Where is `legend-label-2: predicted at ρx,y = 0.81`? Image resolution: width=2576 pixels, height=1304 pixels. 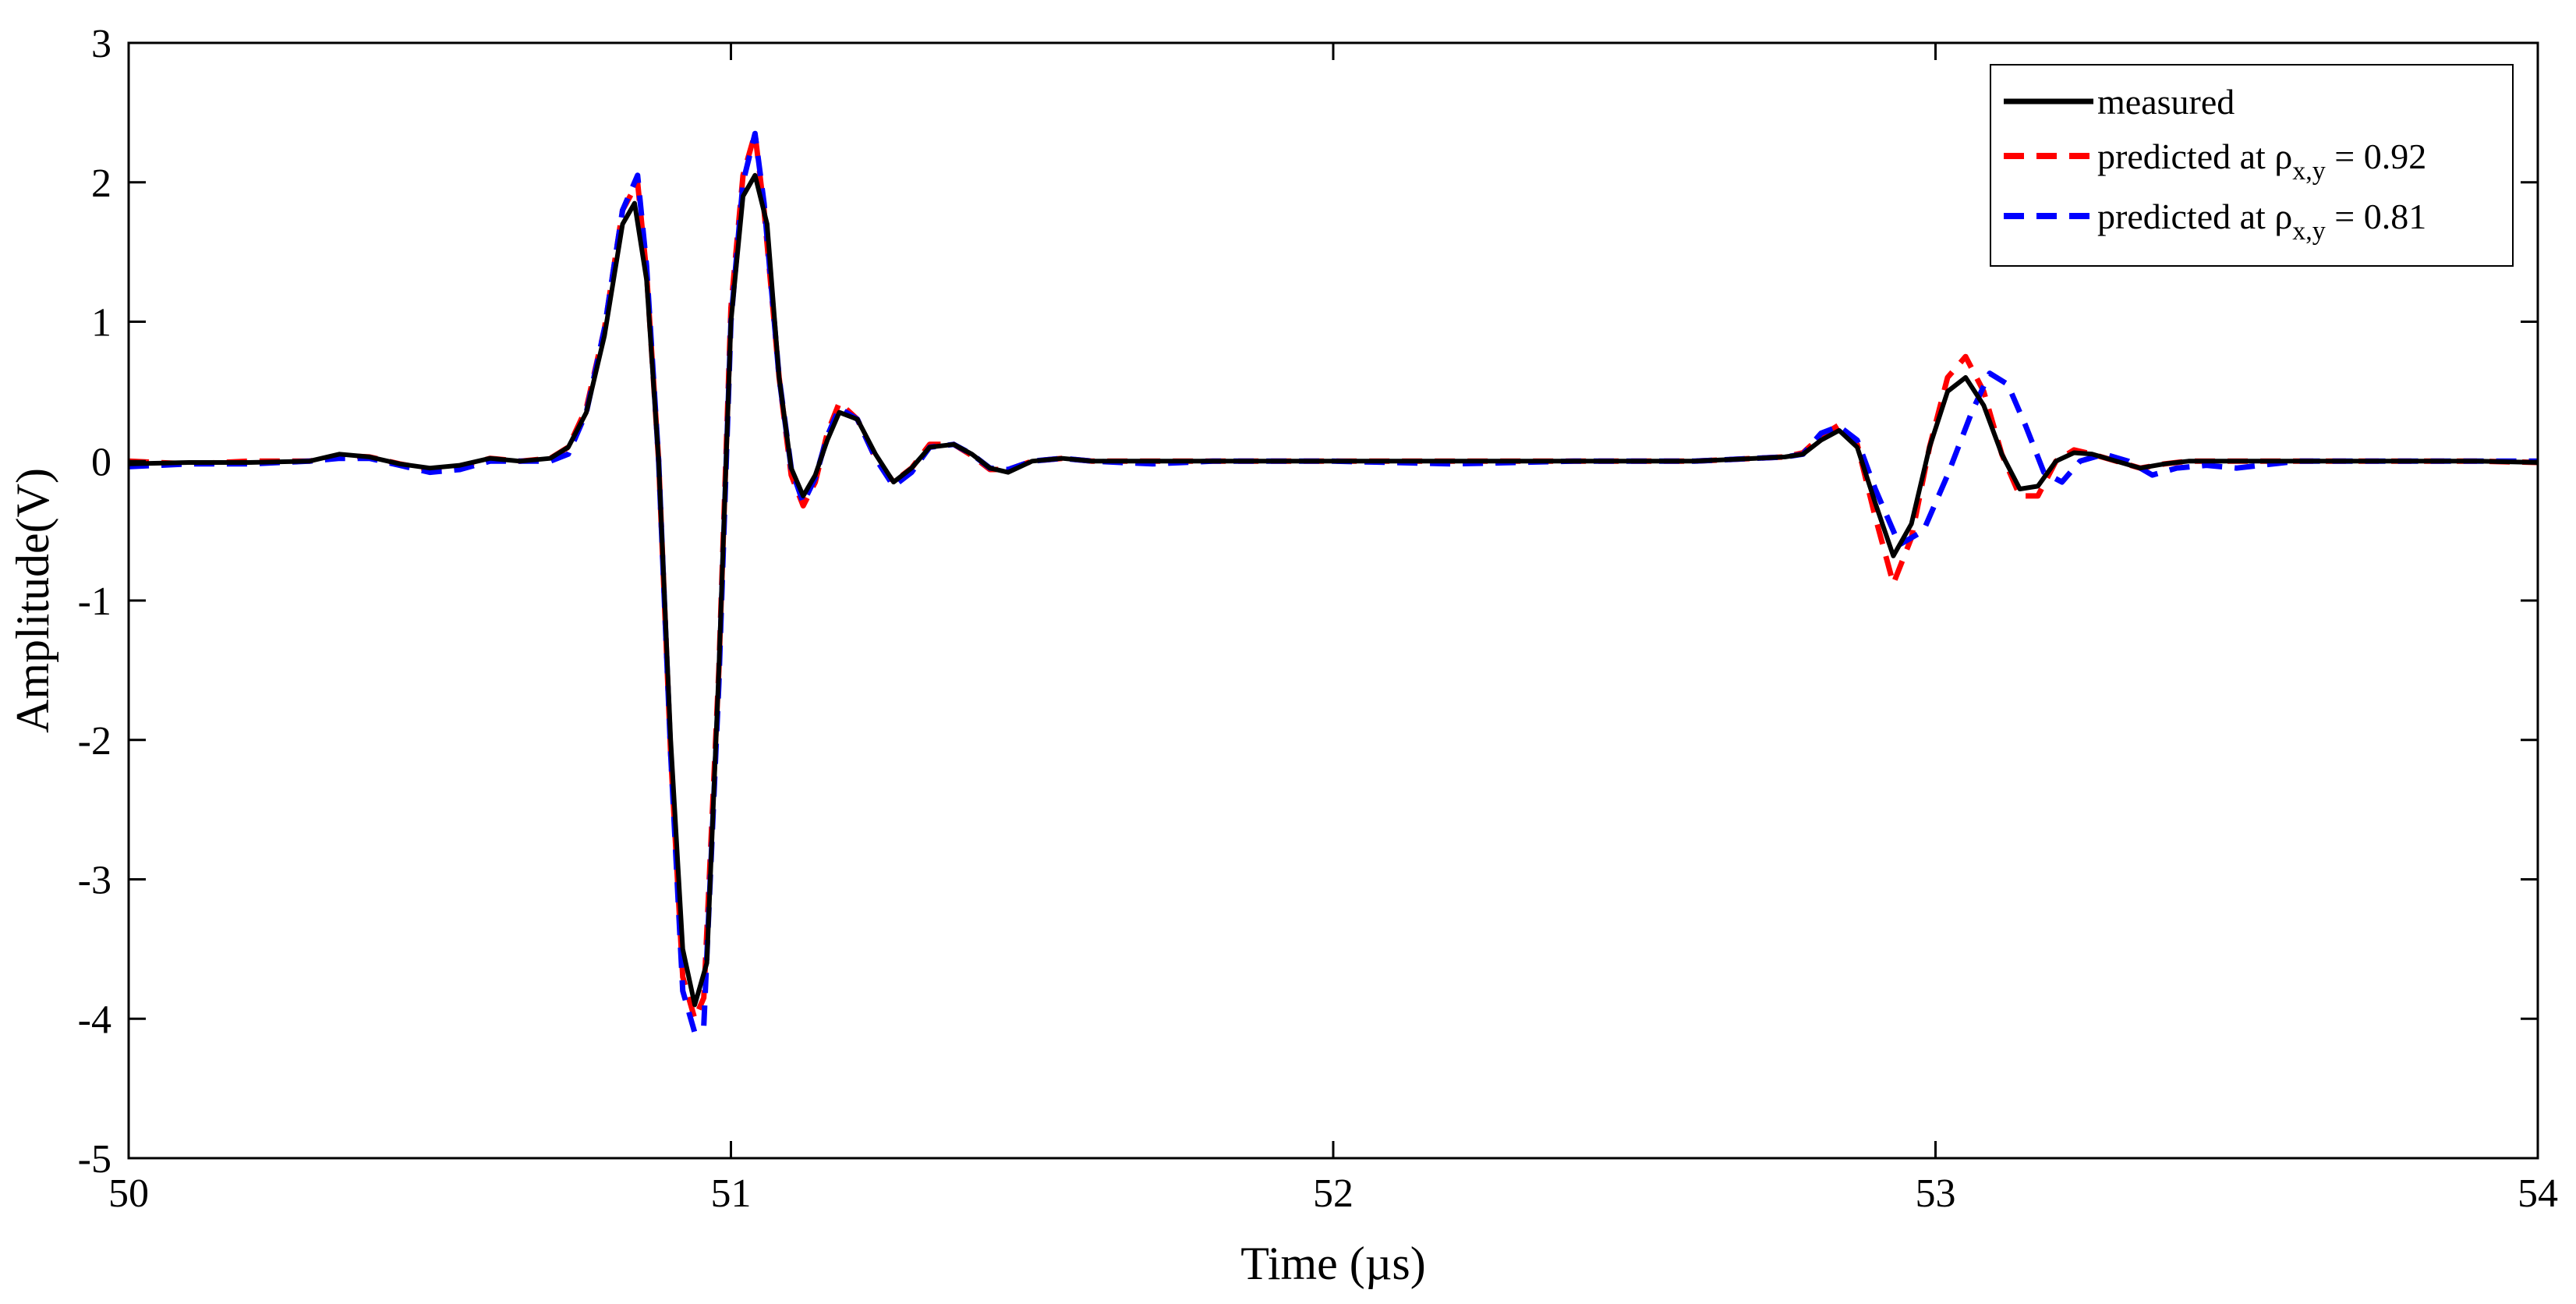
legend-label-2: predicted at ρx,y = 0.81 is located at coordinates (2261, 221).